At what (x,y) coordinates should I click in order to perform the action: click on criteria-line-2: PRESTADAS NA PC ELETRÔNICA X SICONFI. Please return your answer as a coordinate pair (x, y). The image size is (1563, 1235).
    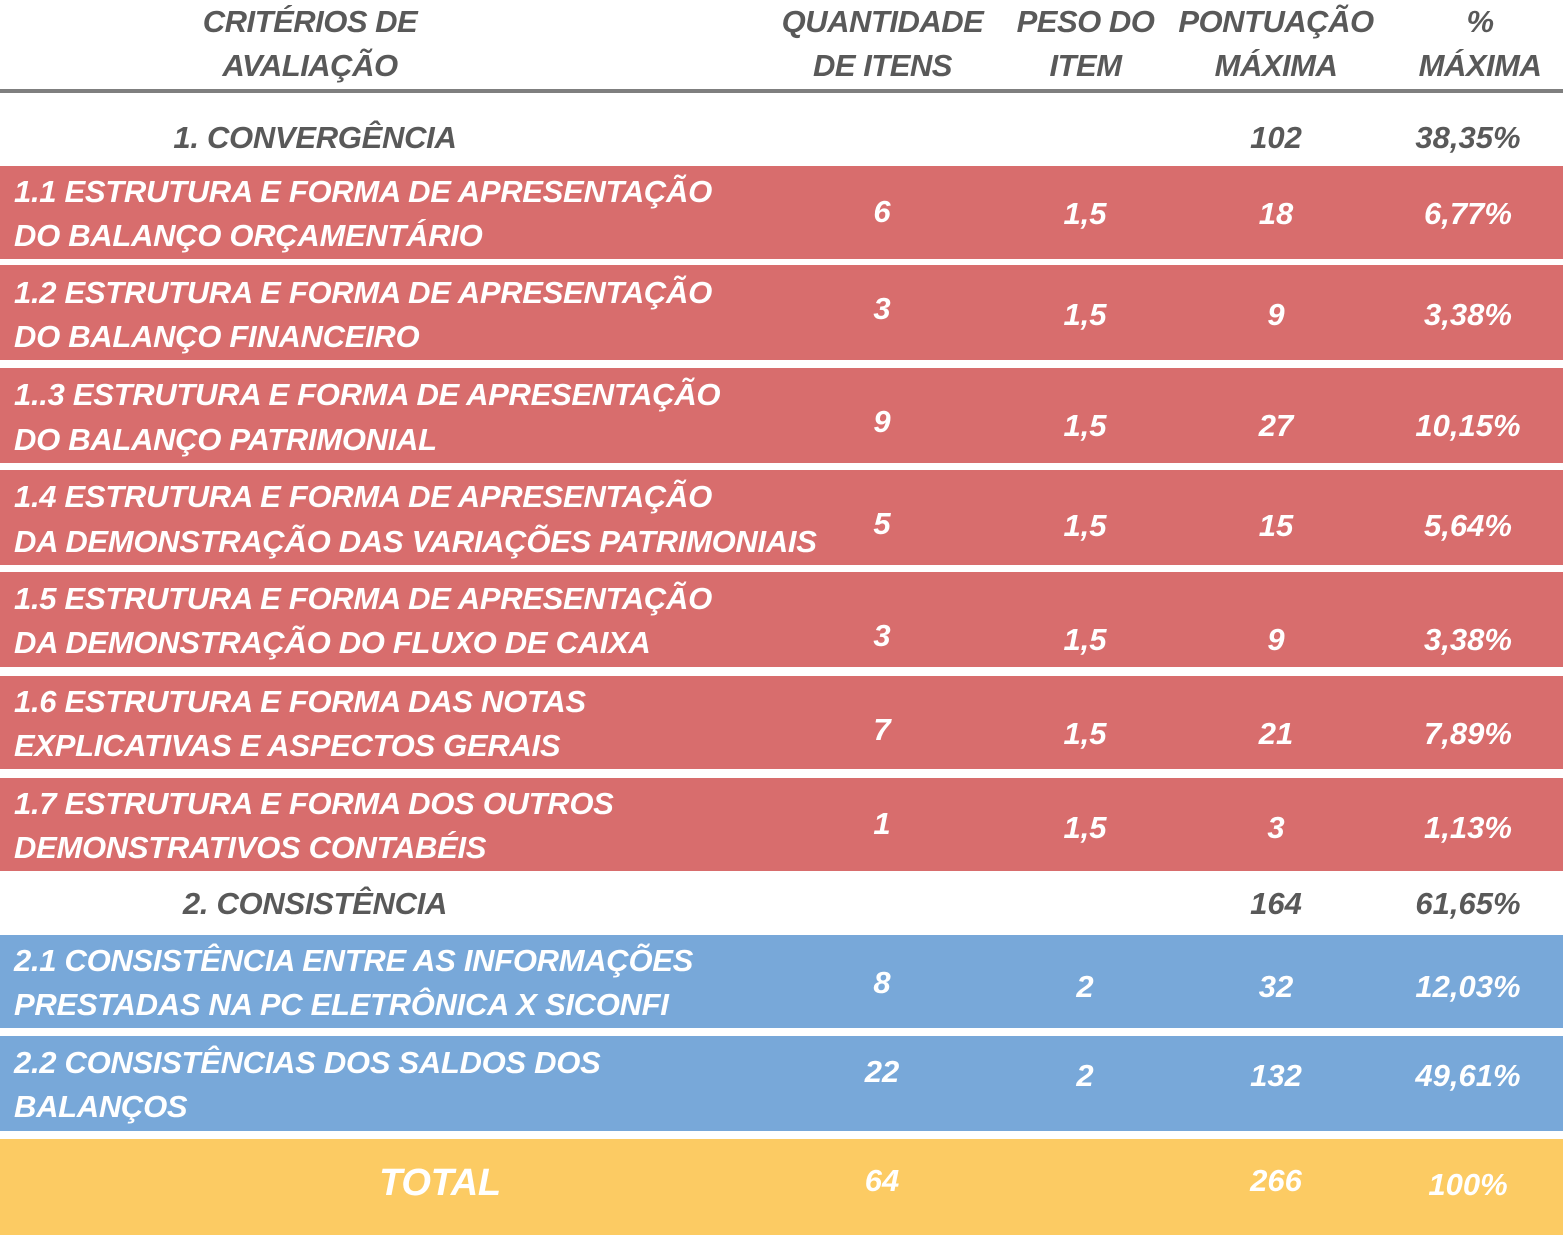
    Looking at the image, I should click on (341, 1004).